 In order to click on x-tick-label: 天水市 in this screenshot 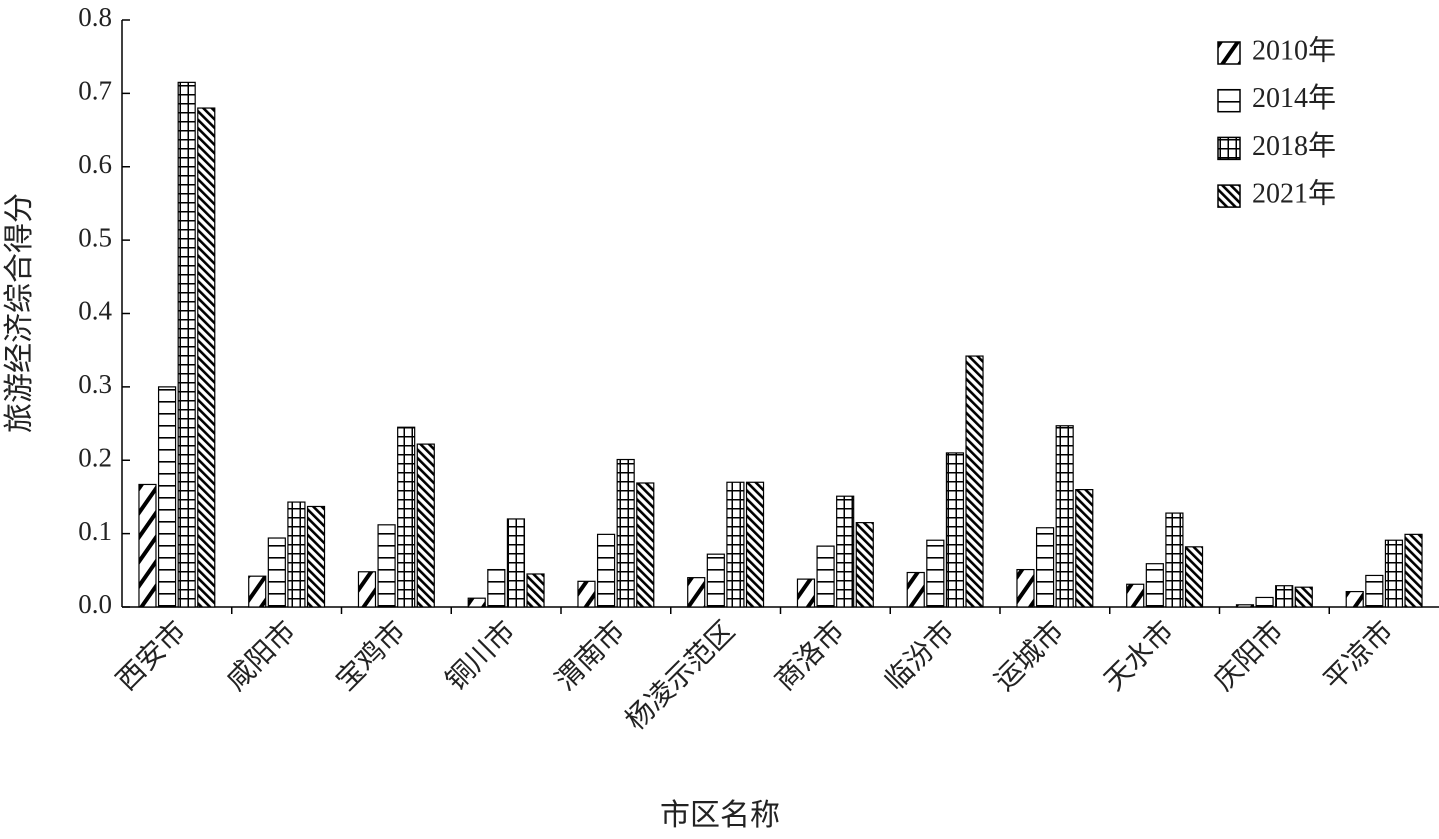, I will do `click(1139, 656)`.